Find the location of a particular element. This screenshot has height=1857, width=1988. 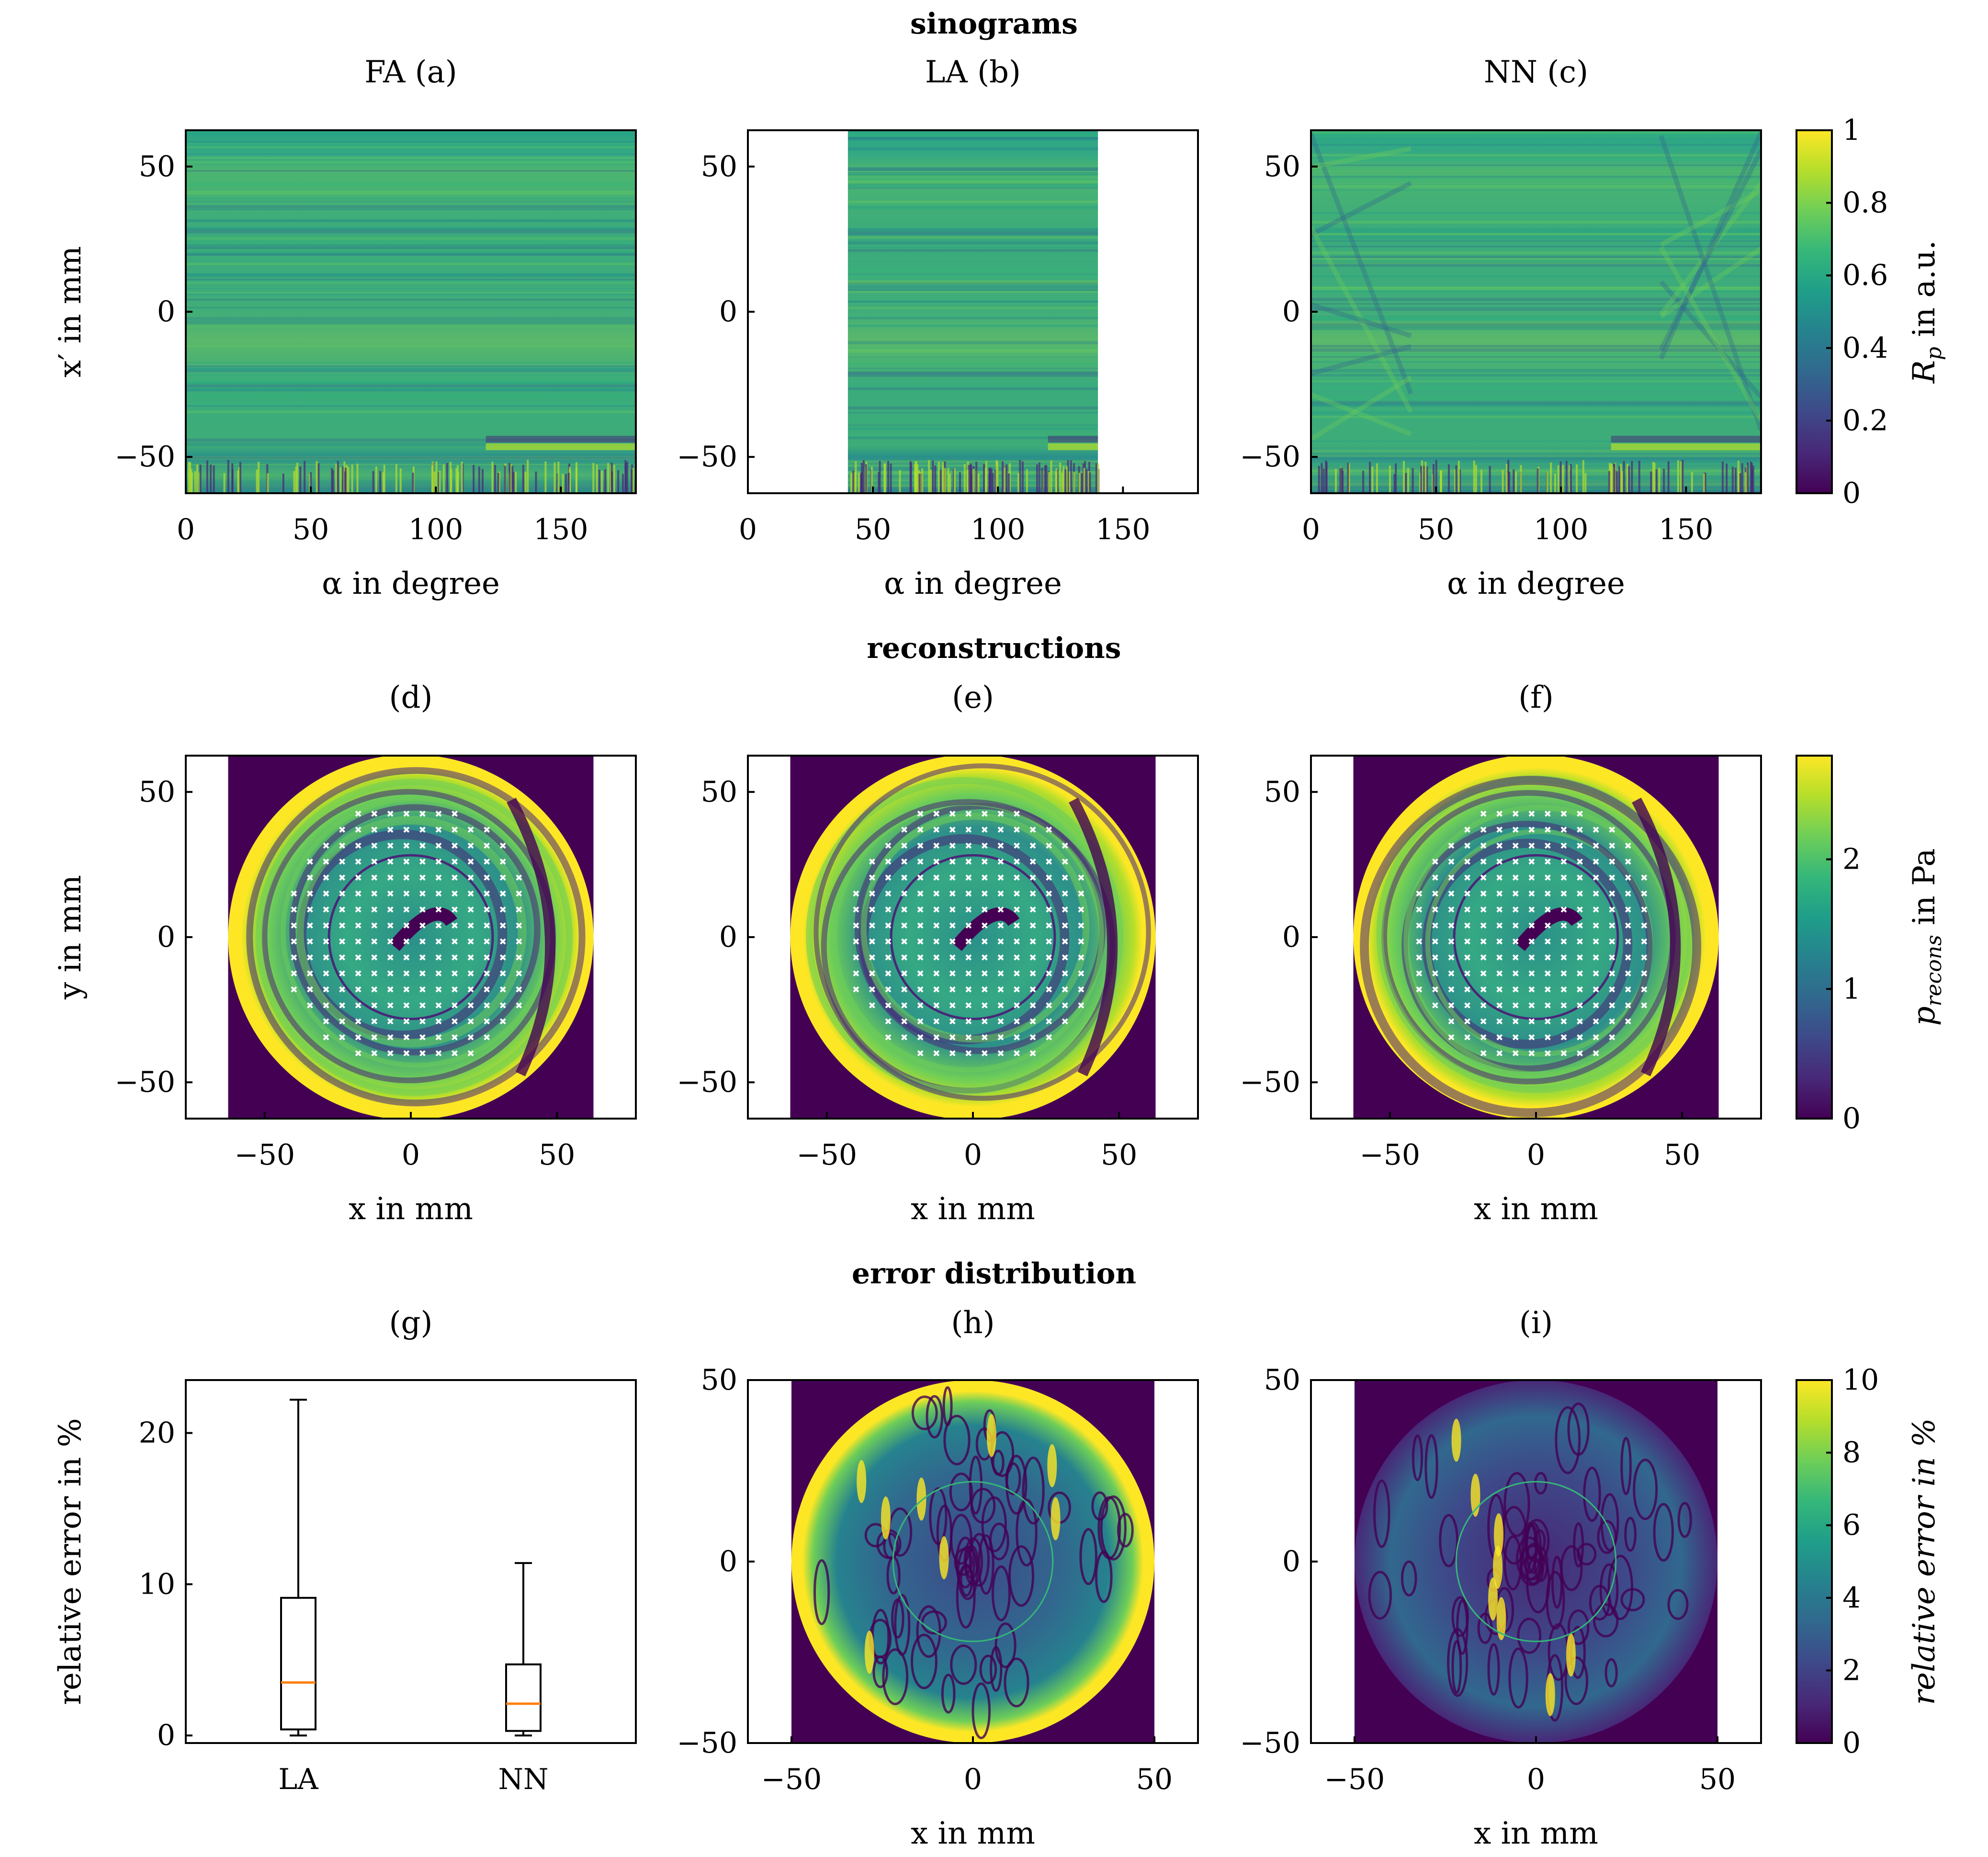

error-hotspot is located at coordinates (1501, 1619).